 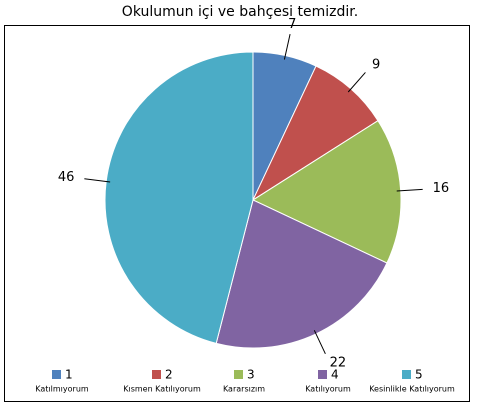 I want to click on legend-label: 5, so click(x=419, y=375).